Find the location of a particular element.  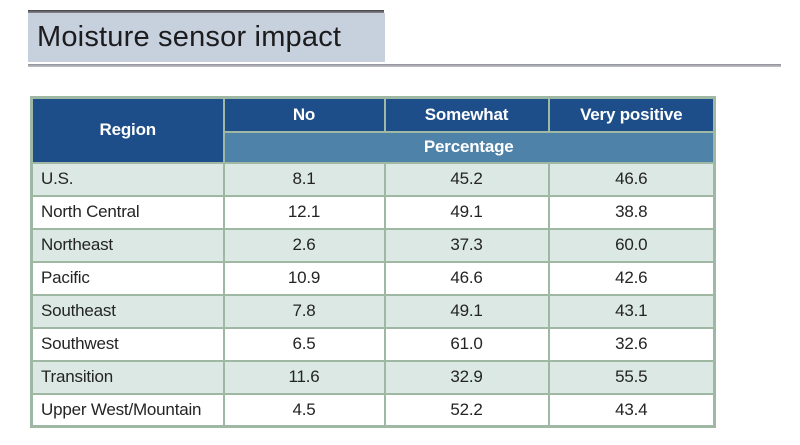

value-cell: 52.2 is located at coordinates (466, 410).